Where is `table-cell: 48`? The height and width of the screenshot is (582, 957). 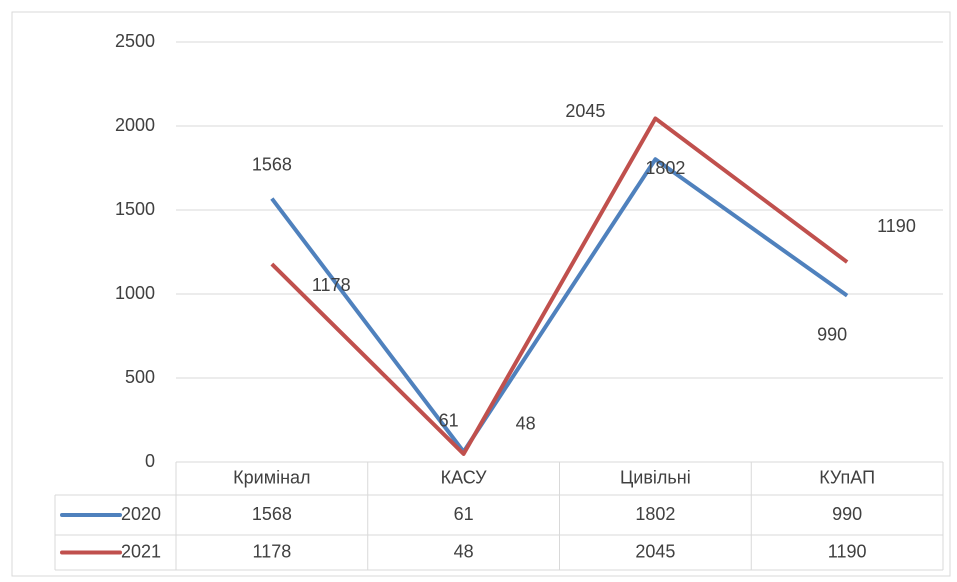 table-cell: 48 is located at coordinates (464, 551).